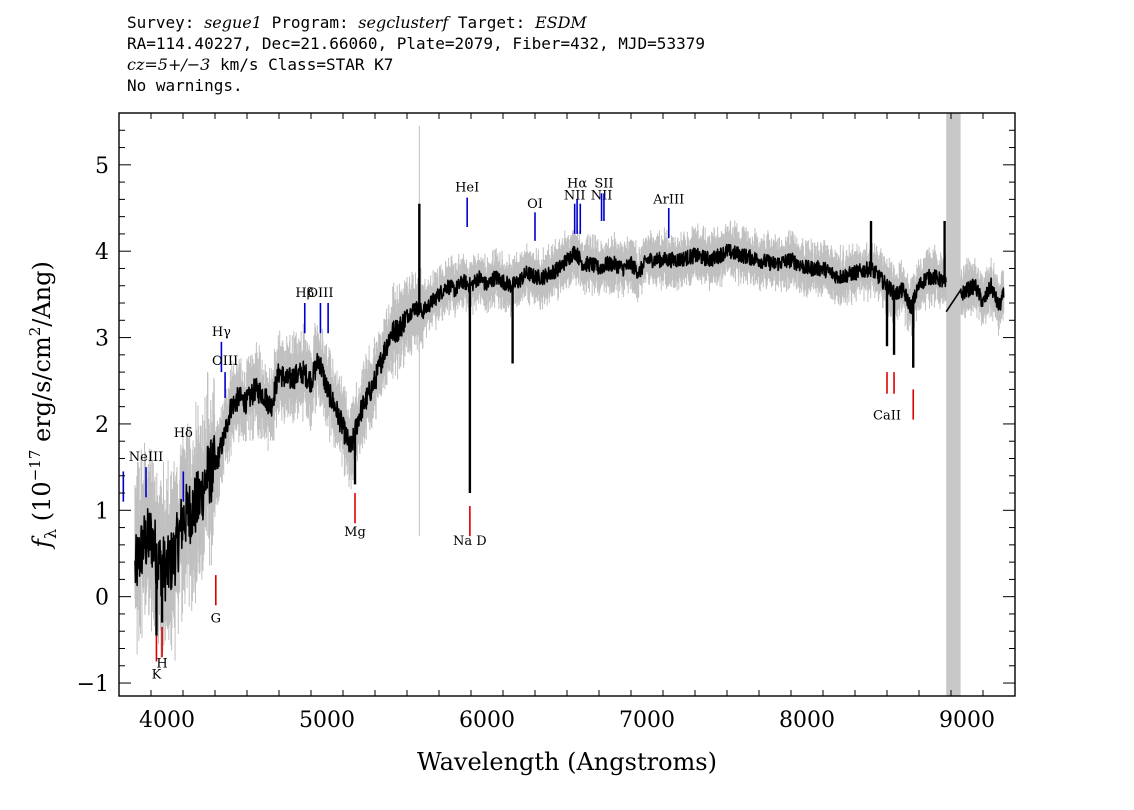  Describe the element at coordinates (953, 301) in the screenshot. I see `flux-masked-connector` at that location.